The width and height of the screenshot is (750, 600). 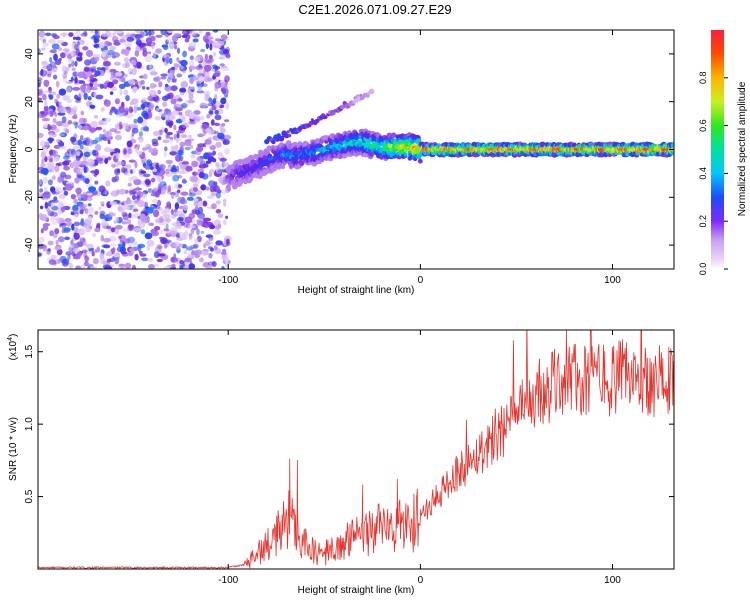 What do you see at coordinates (13, 149) in the screenshot?
I see `spectrogram-ylabel: Frequency (Hz)` at bounding box center [13, 149].